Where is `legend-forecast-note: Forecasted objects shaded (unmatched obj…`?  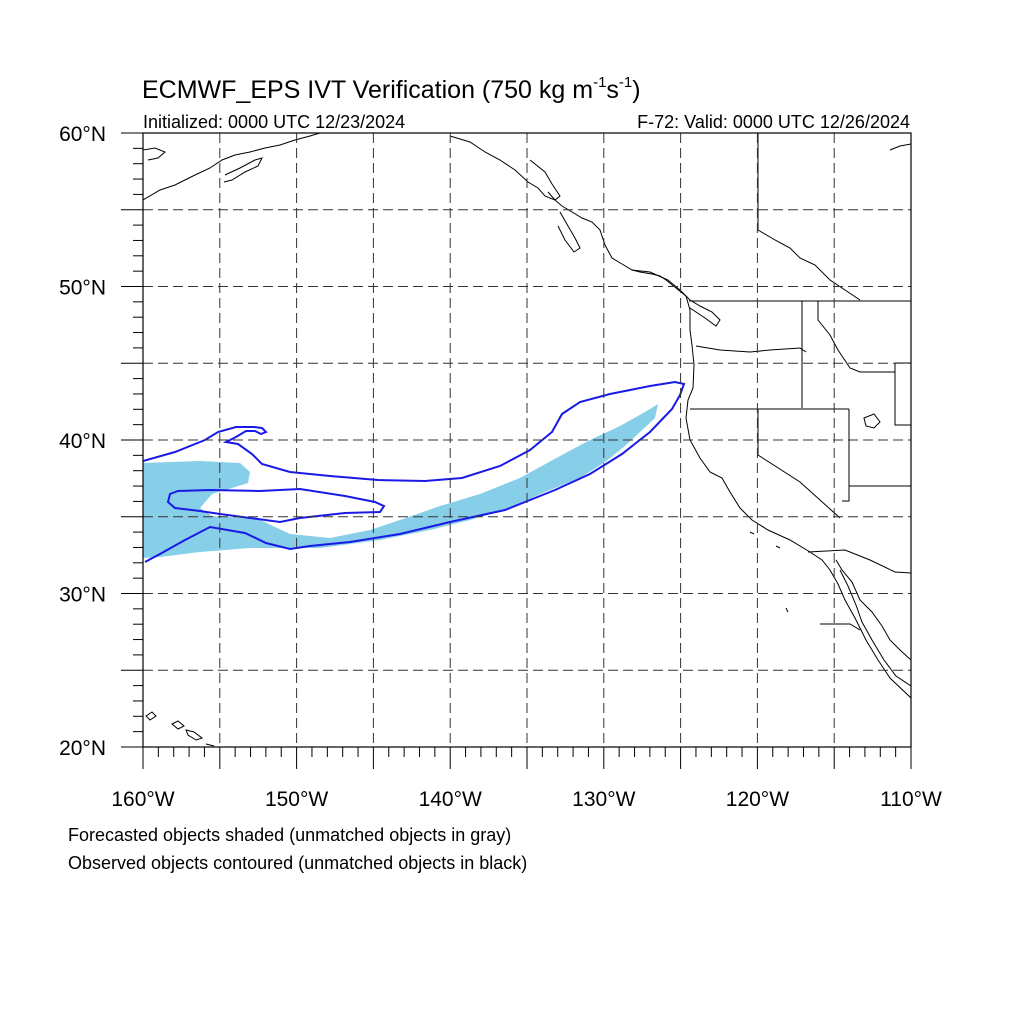 legend-forecast-note: Forecasted objects shaded (unmatched obj… is located at coordinates (290, 835).